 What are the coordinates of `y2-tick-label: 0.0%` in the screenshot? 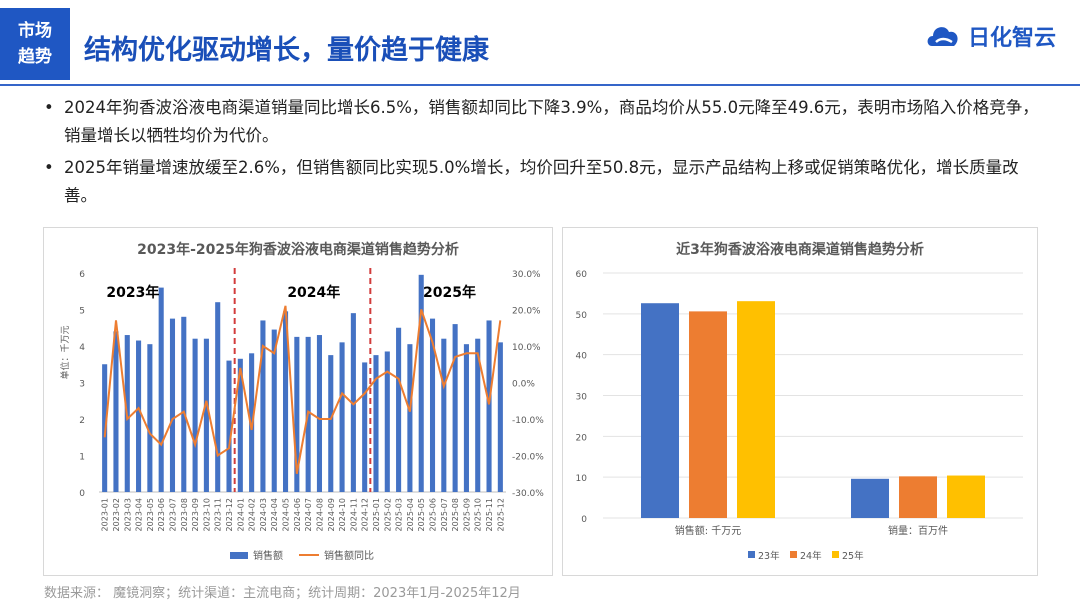 It's located at (523, 385).